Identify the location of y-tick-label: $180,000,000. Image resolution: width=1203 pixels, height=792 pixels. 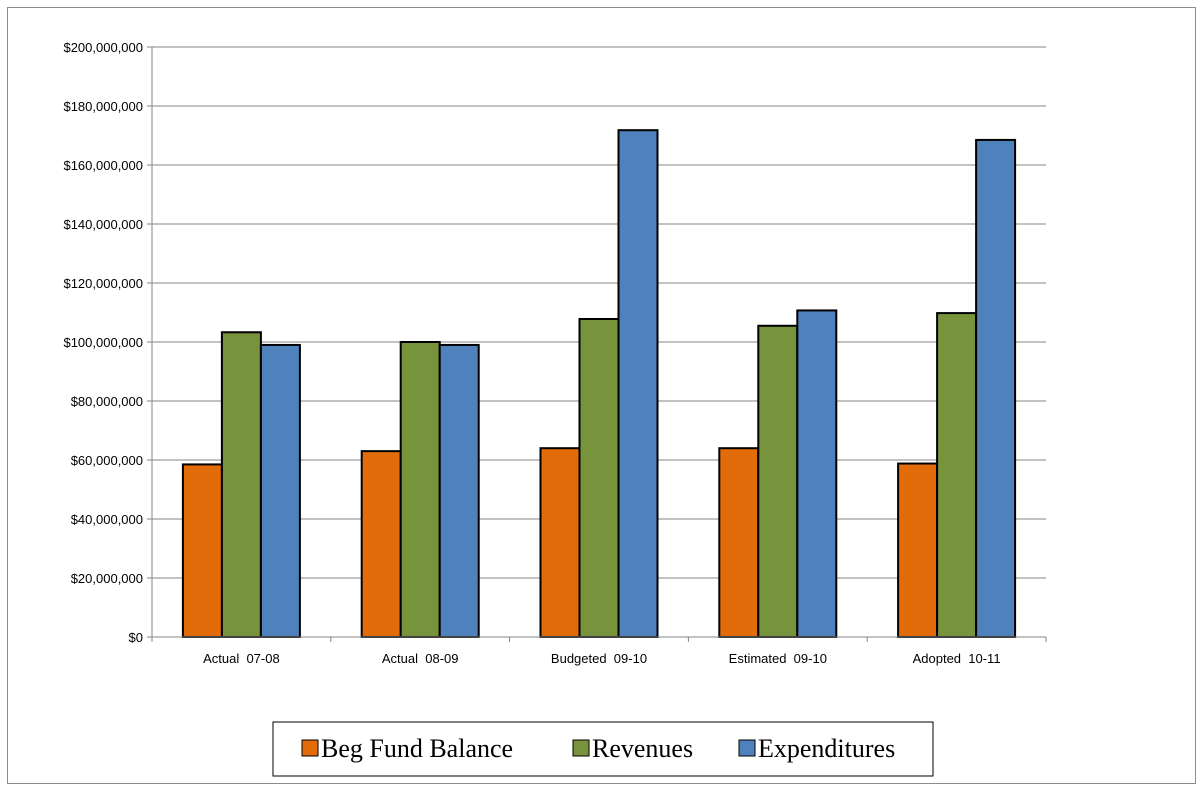
(103, 106).